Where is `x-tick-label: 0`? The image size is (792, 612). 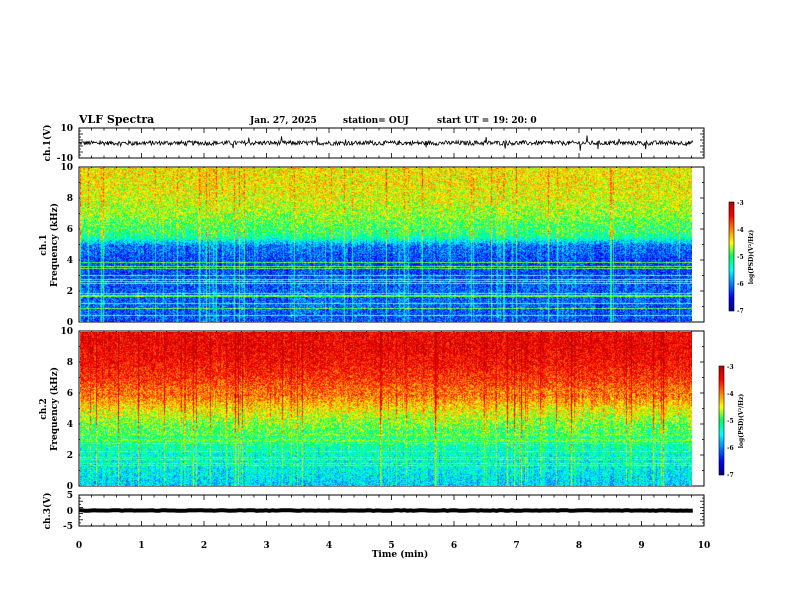
x-tick-label: 0 is located at coordinates (79, 546).